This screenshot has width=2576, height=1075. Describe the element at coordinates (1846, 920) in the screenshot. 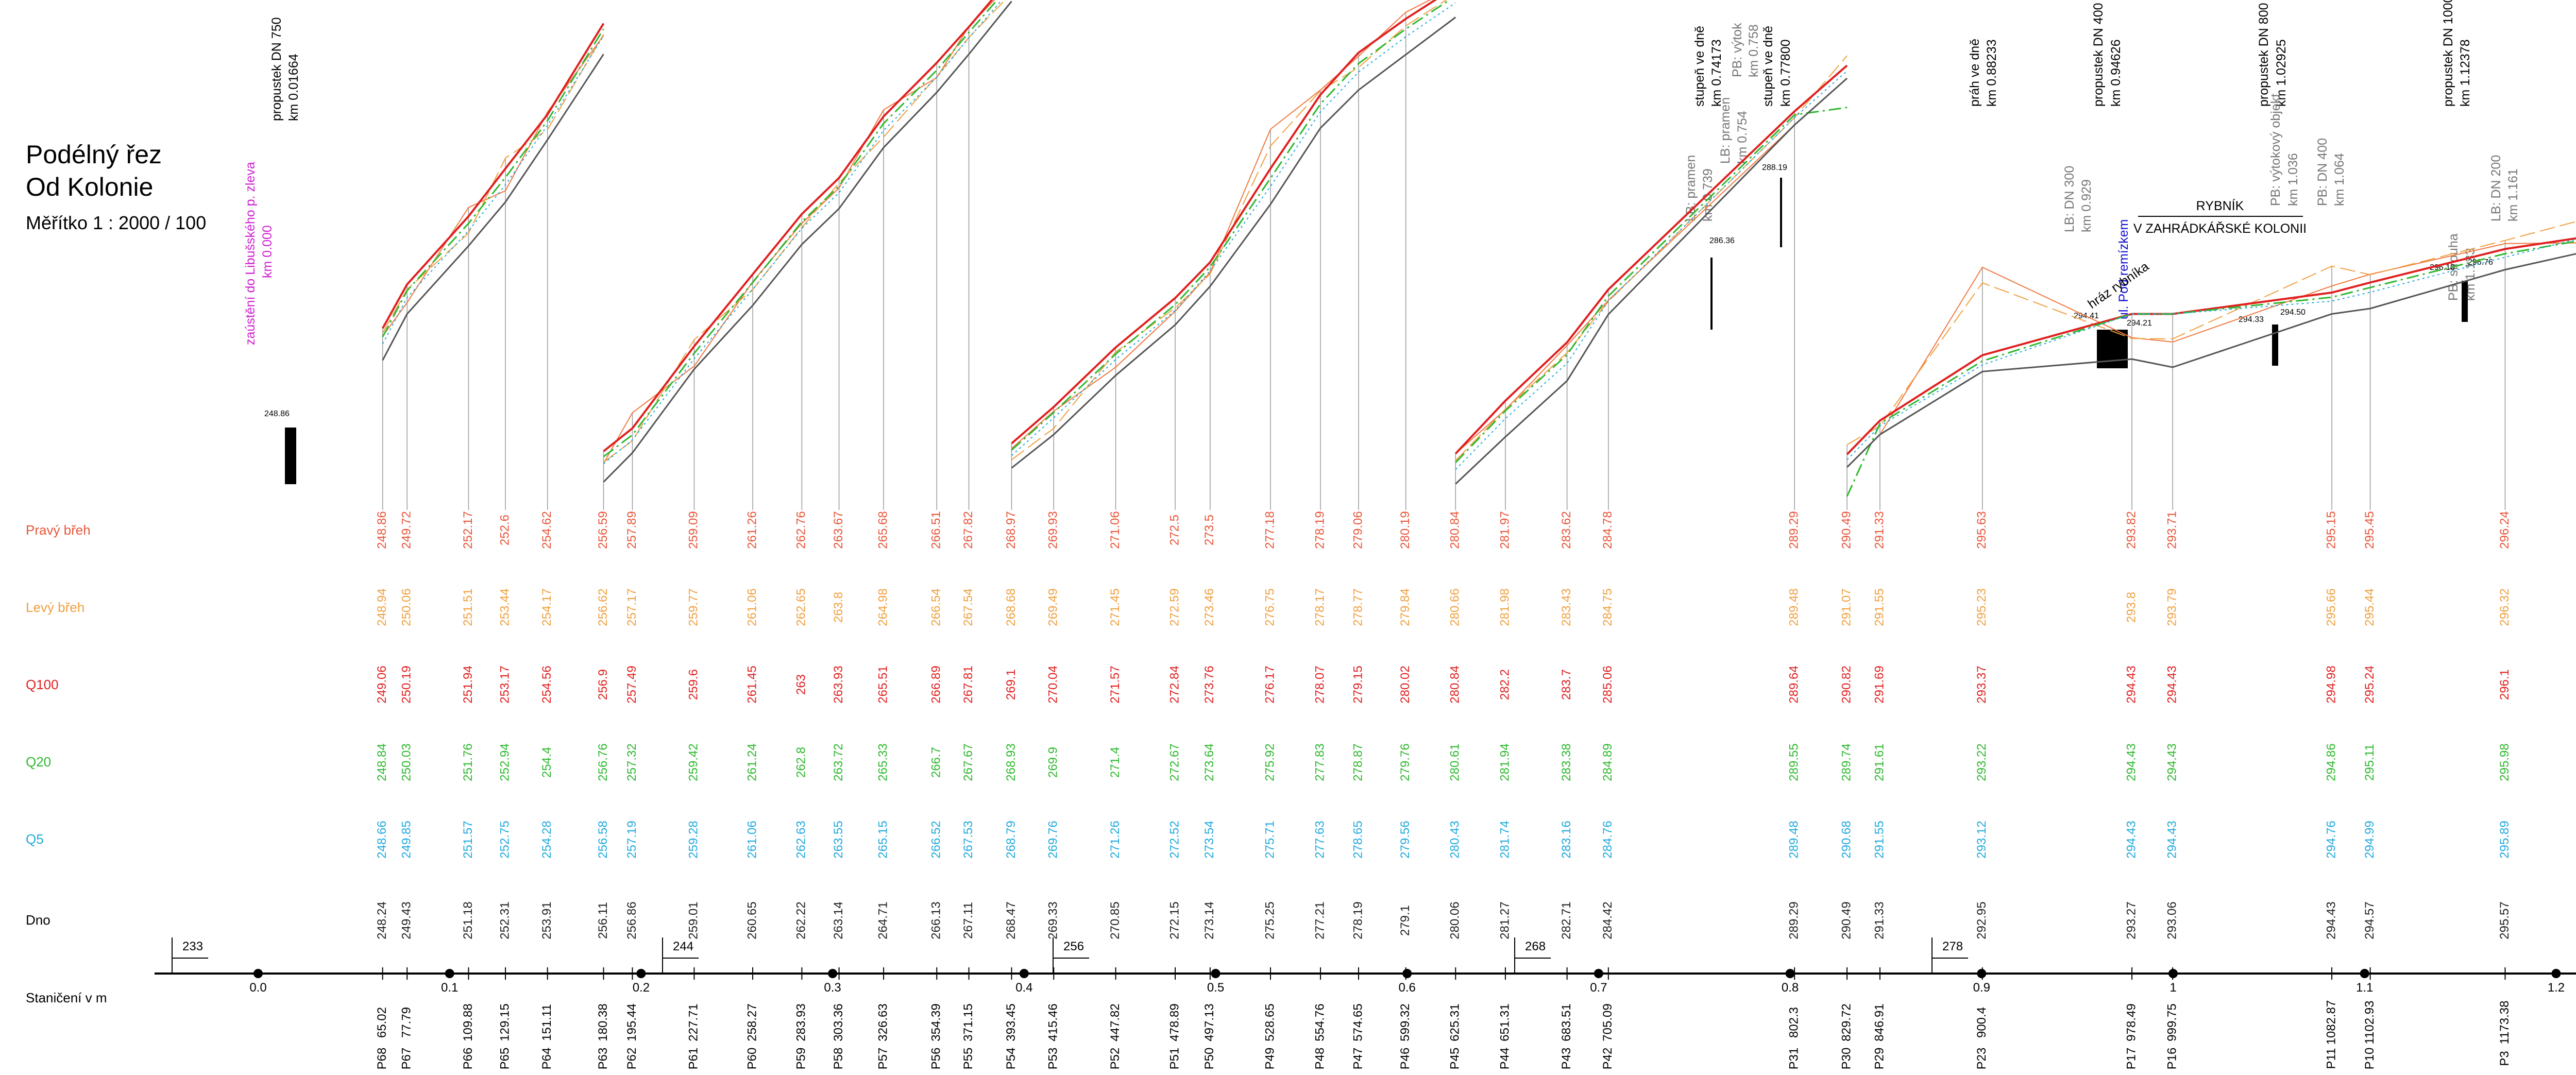

I see `table-value: 290.49` at that location.